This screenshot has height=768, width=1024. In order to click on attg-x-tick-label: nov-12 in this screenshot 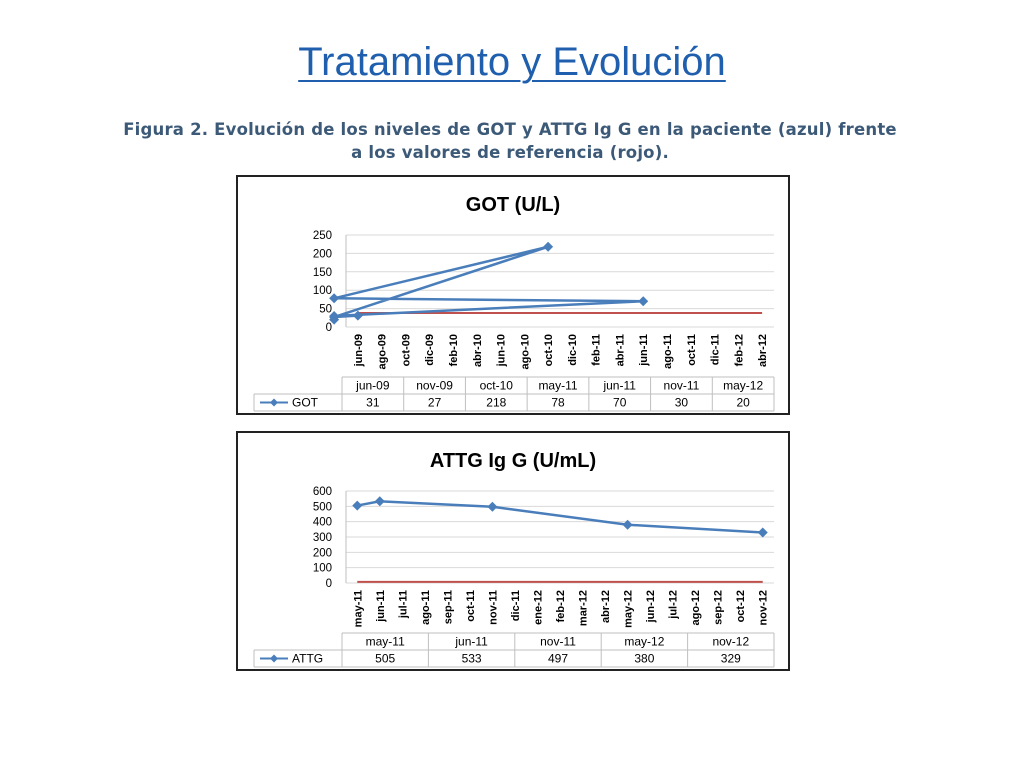, I will do `click(764, 607)`.